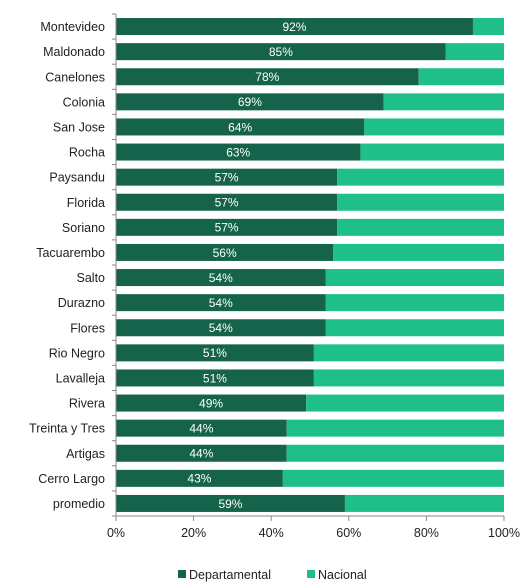 The image size is (522, 587). I want to click on legend-label-nacional: Nacional, so click(342, 575).